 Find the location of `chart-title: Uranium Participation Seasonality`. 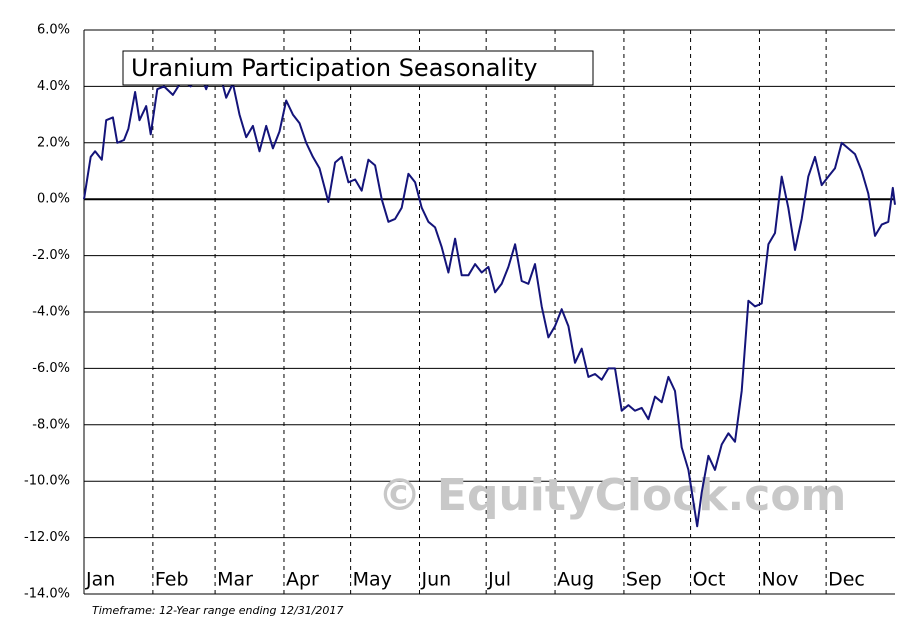

chart-title: Uranium Participation Seasonality is located at coordinates (334, 68).